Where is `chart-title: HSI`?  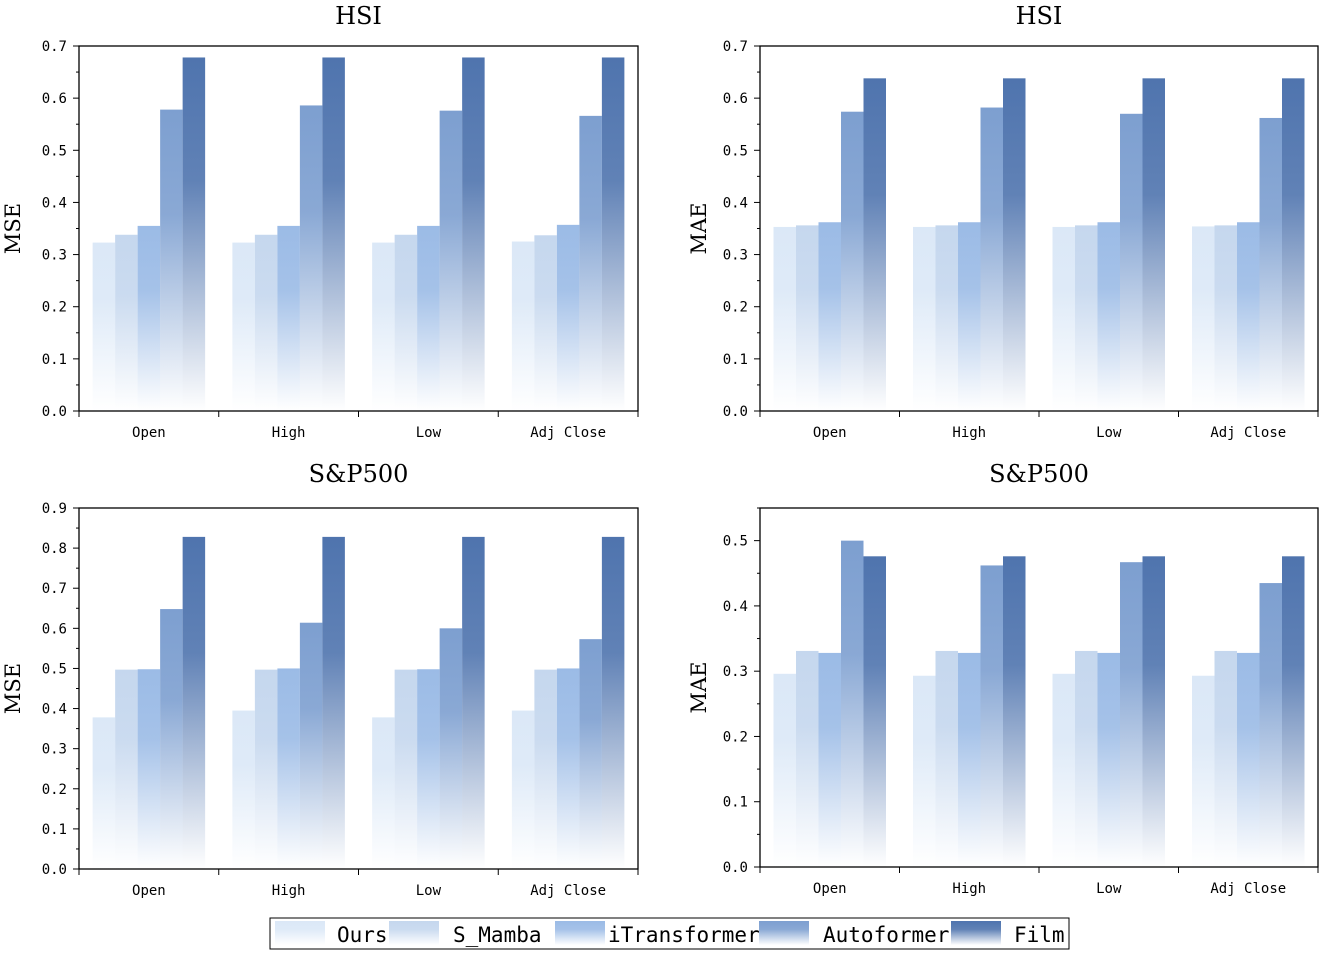 chart-title: HSI is located at coordinates (1039, 16).